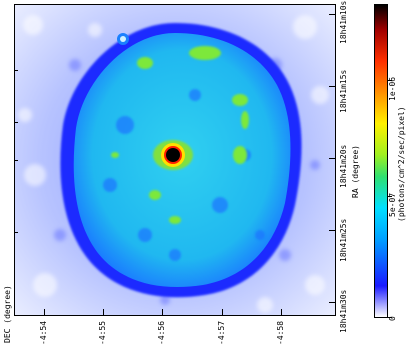 Image resolution: width=406 pixels, height=360 pixels. I want to click on ra-tick-label: 18h41m15s, so click(343, 91).